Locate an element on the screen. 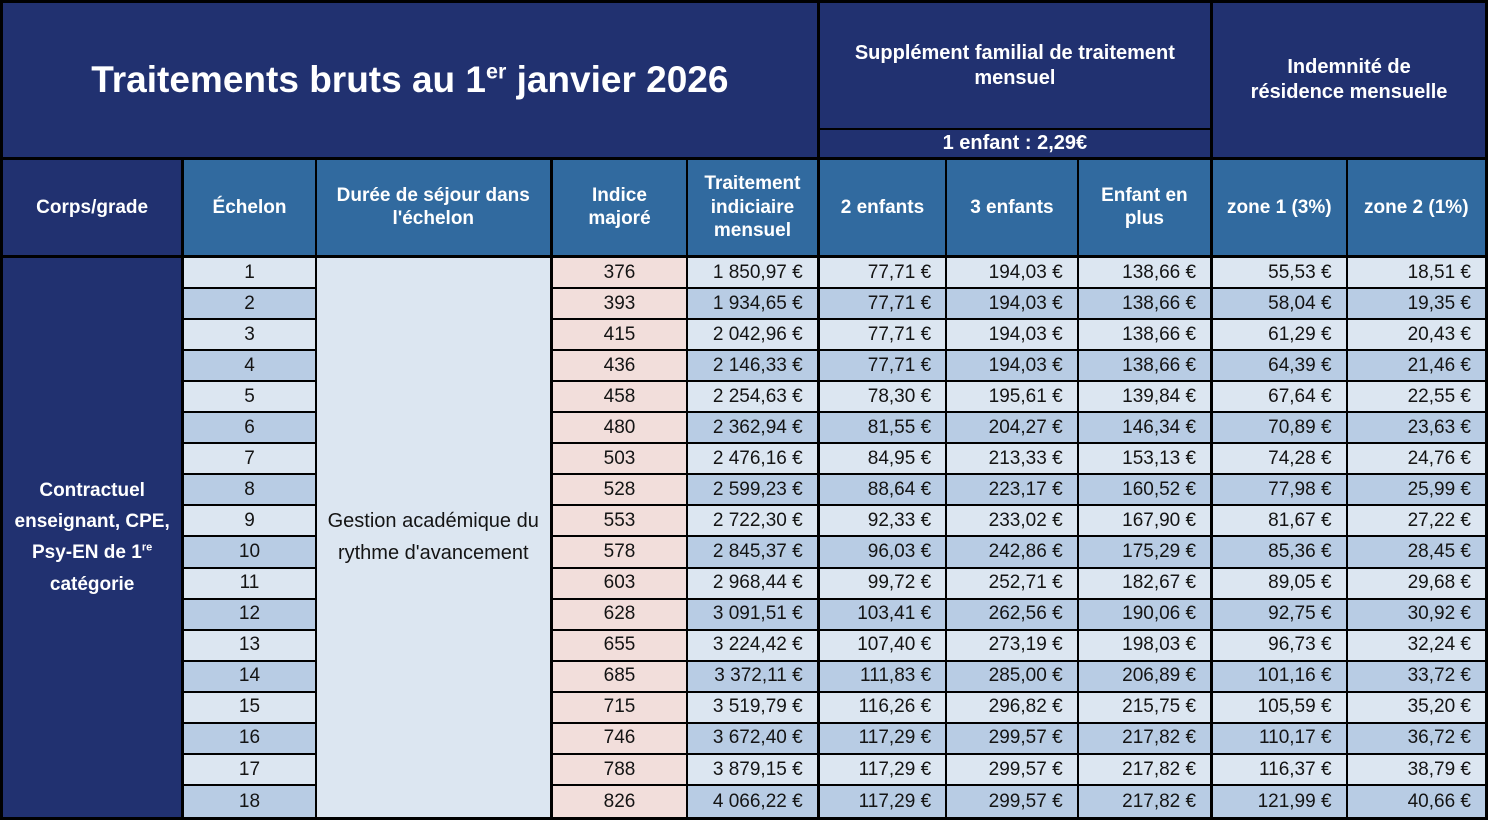 Image resolution: width=1488 pixels, height=820 pixels. cell-echelon-row-7: 7 is located at coordinates (250, 460).